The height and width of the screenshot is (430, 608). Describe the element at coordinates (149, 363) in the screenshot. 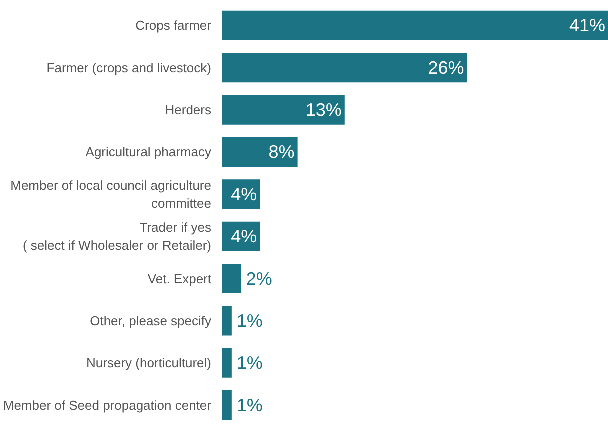

I see `y-tick-label: Nursery (horticulturel)` at that location.